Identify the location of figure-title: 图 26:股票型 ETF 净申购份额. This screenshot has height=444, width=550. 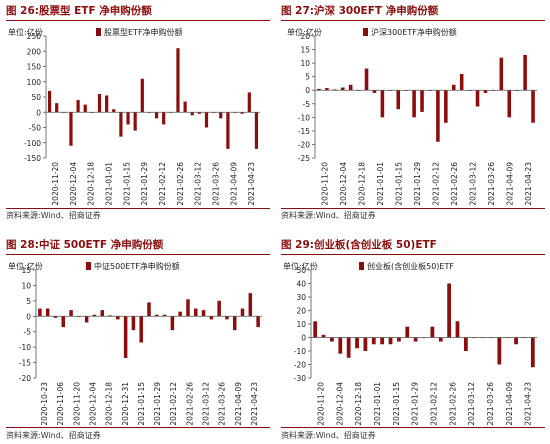
(79, 11).